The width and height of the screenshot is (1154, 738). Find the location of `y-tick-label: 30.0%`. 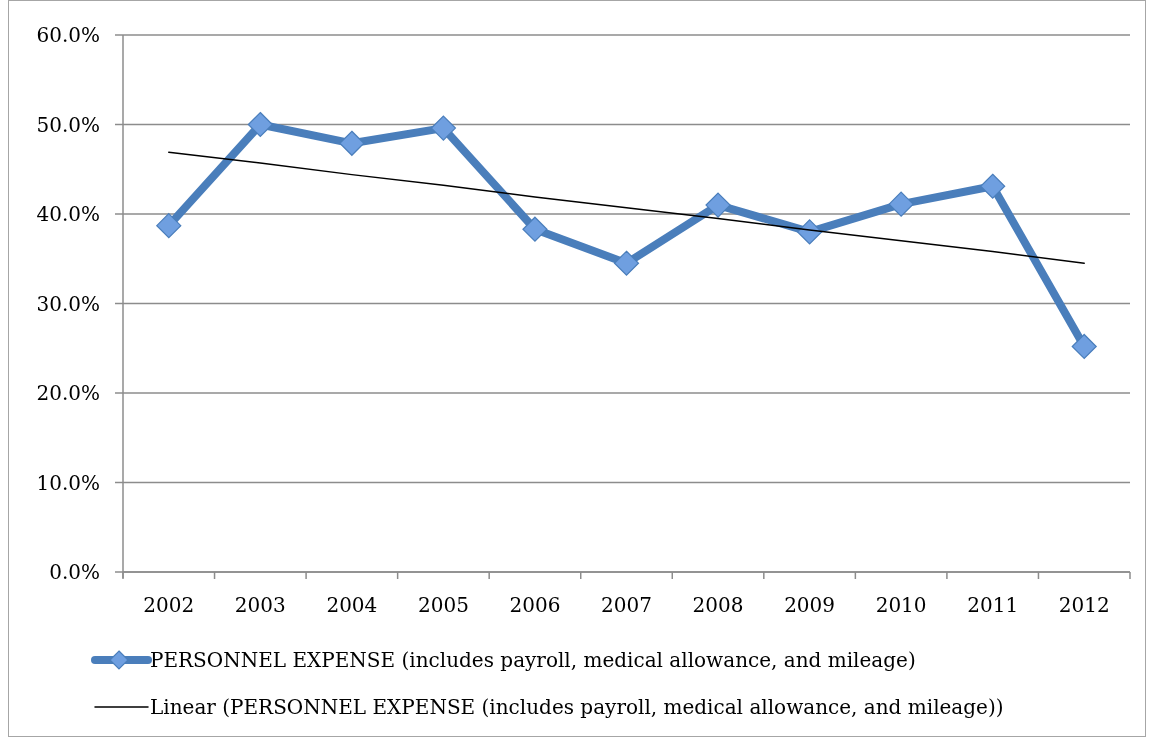

y-tick-label: 30.0% is located at coordinates (68, 303).